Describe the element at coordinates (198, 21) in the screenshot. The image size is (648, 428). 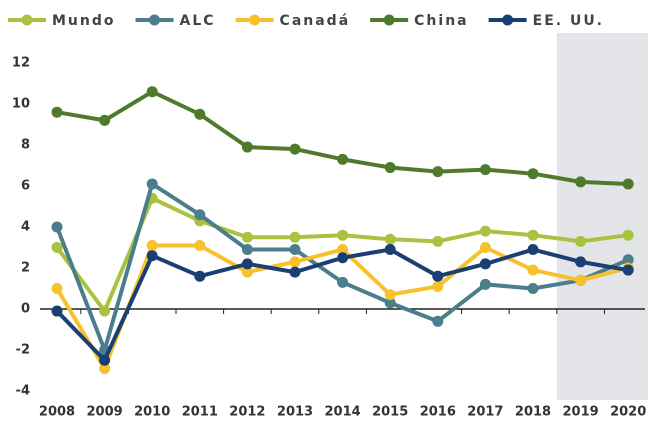
I see `legend-label: ALC` at that location.